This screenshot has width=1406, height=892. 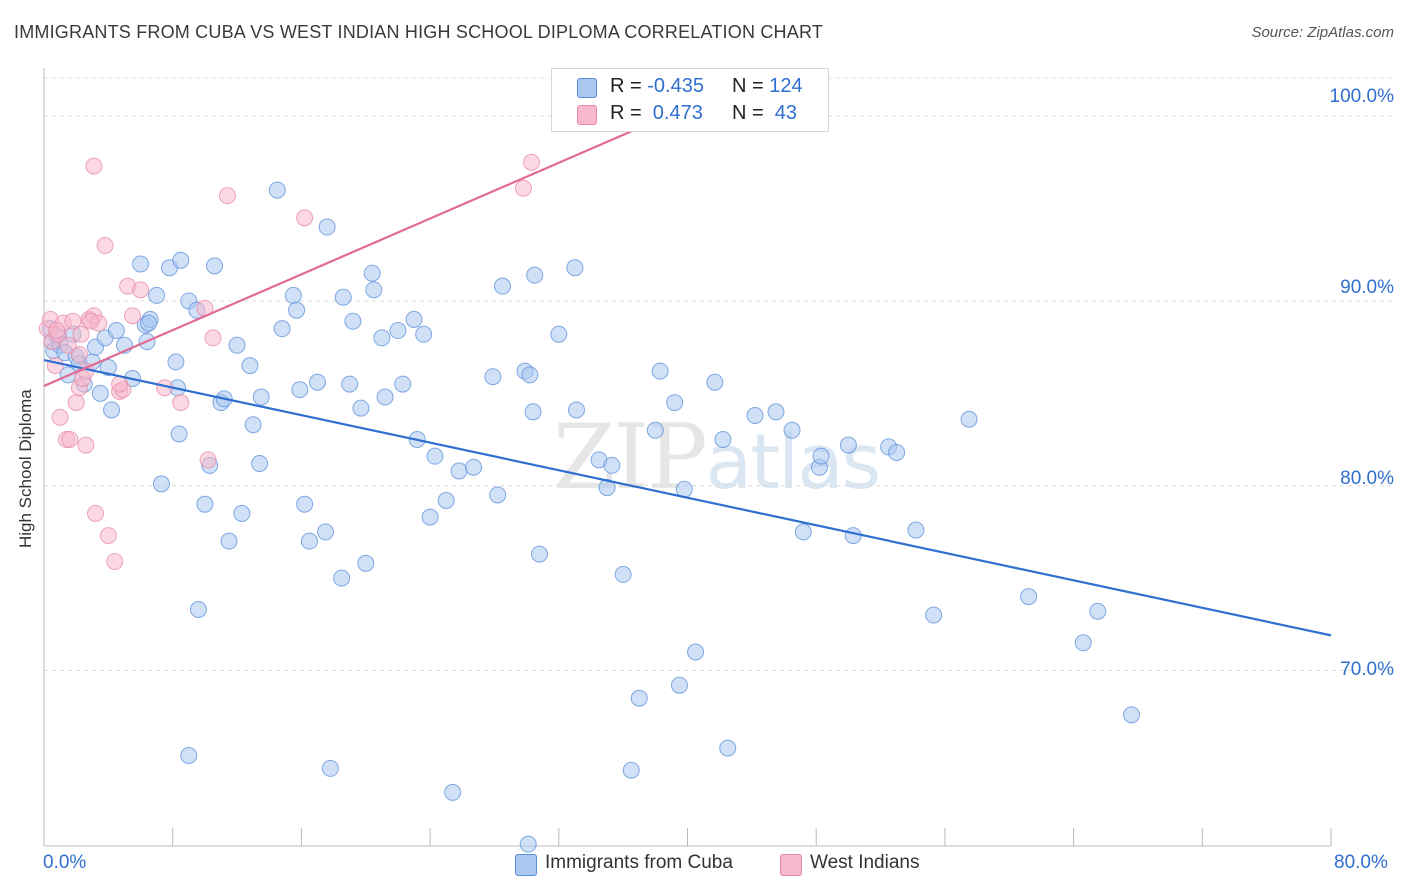 What do you see at coordinates (748, 113) in the screenshot?
I see `legend-n-label-west-indians: N =` at bounding box center [748, 113].